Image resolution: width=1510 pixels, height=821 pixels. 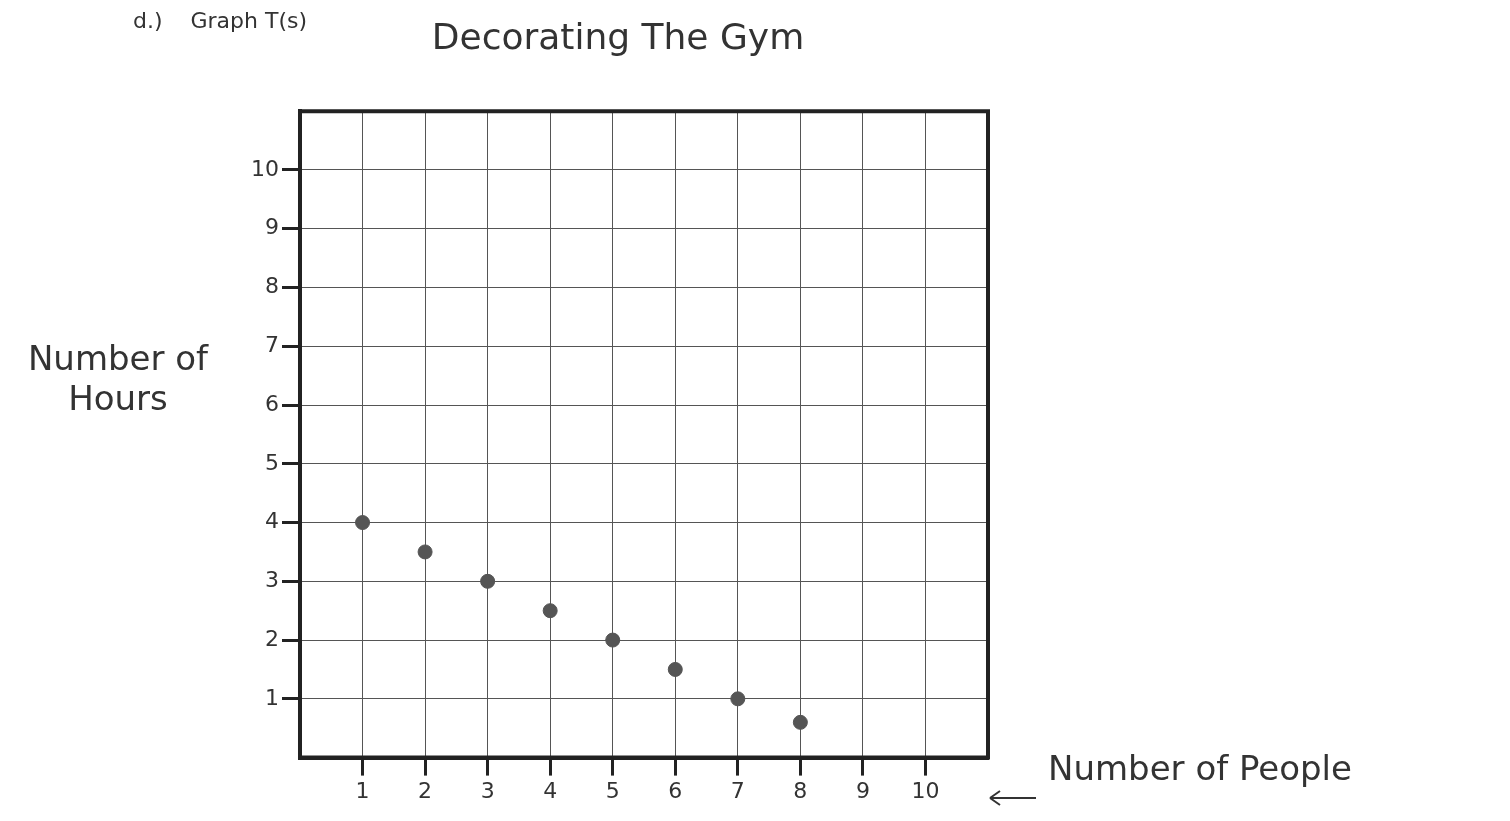 What do you see at coordinates (362, 790) in the screenshot?
I see `x-tick-label: 1` at bounding box center [362, 790].